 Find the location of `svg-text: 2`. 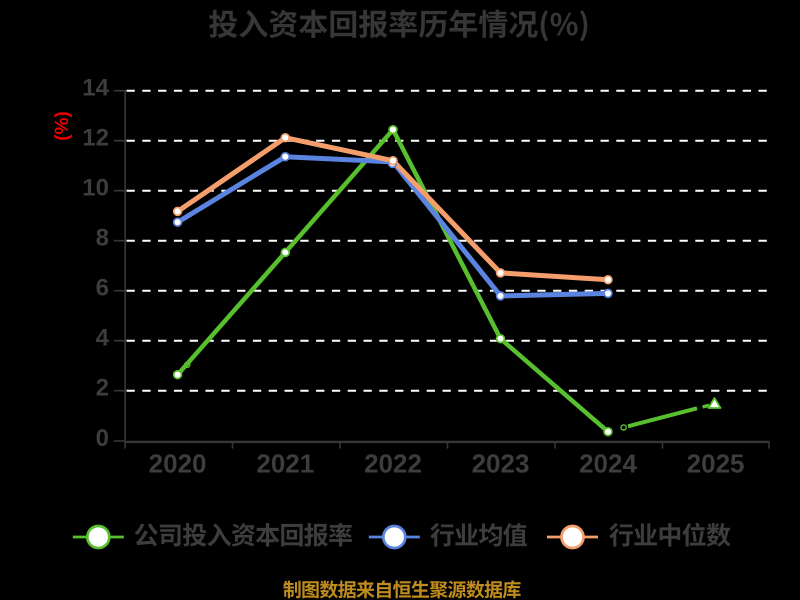

svg-text: 2 is located at coordinates (102, 388).